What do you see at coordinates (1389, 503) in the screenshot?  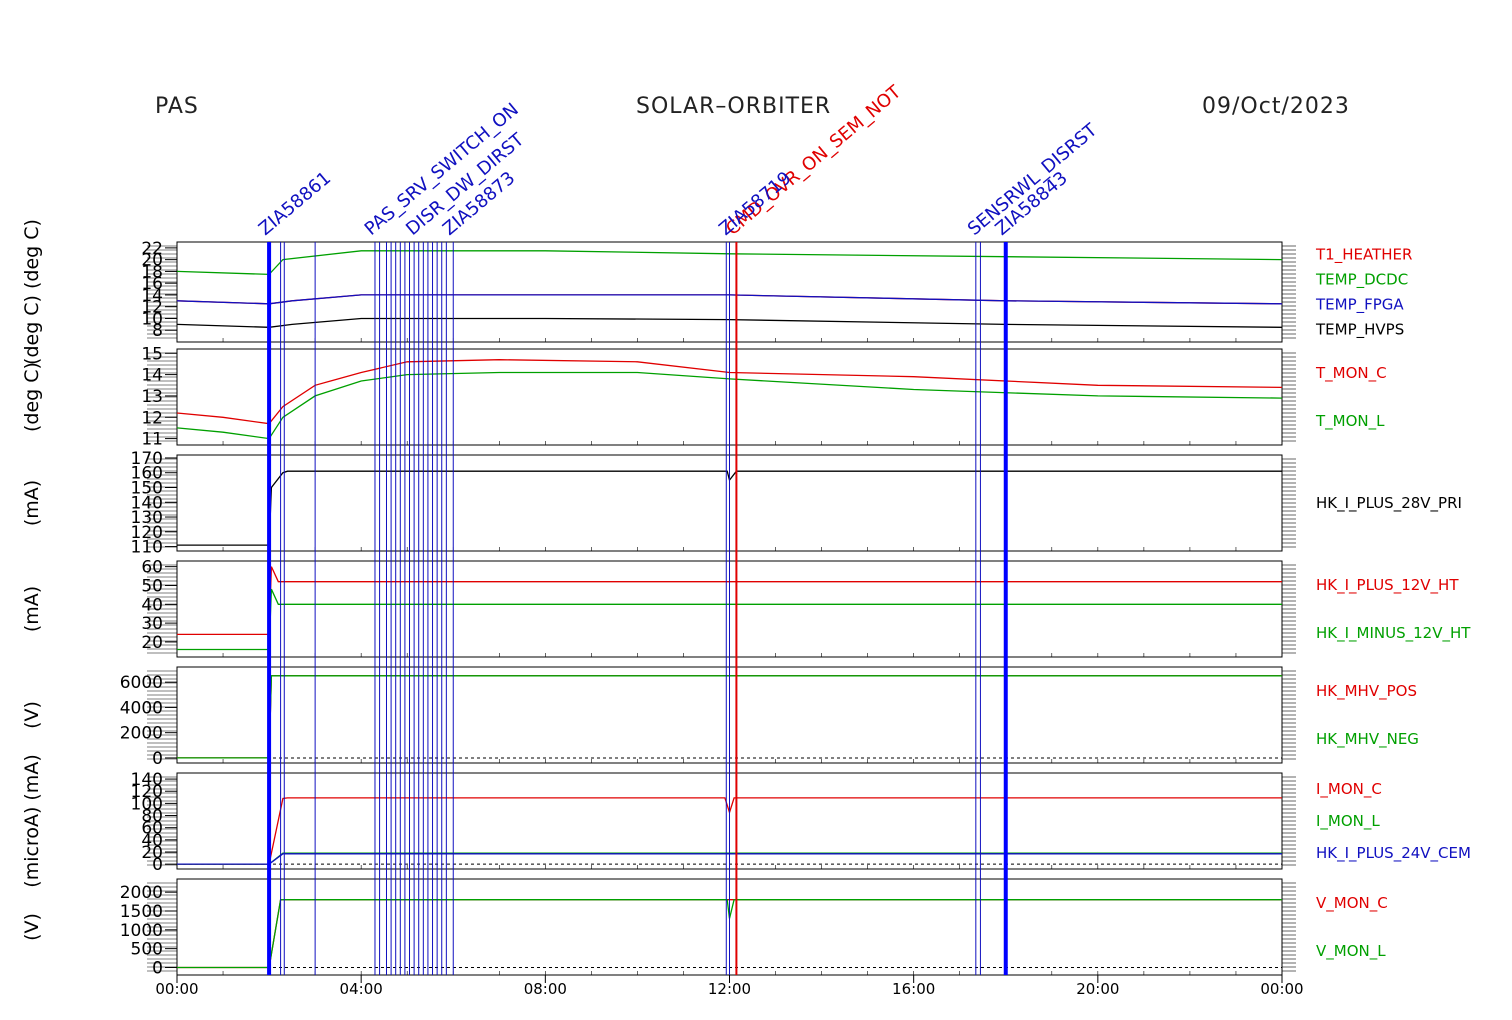 I see `legend-label: HK_I_PLUS_28V_PRI` at bounding box center [1389, 503].